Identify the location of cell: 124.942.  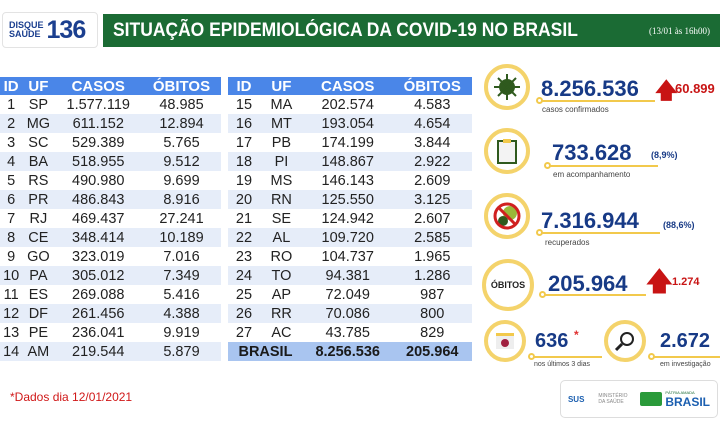
(347, 218).